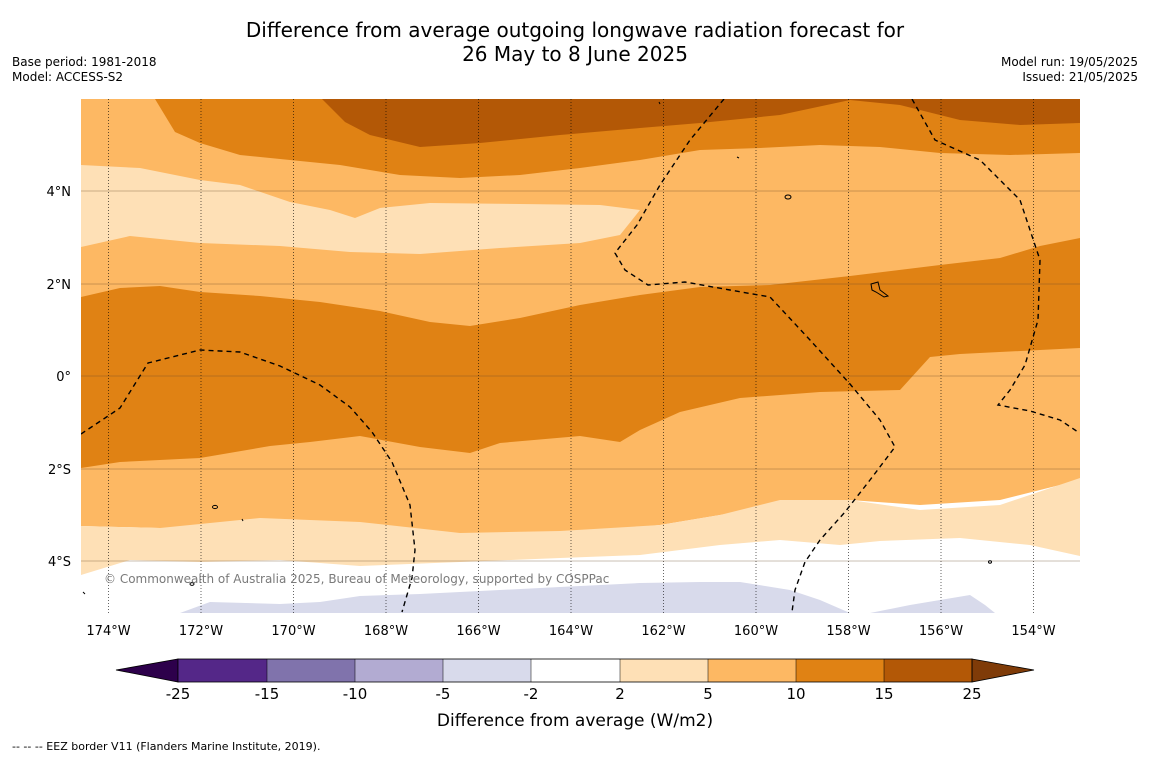  Describe the element at coordinates (941, 631) in the screenshot. I see `lon-label: 156°W` at that location.